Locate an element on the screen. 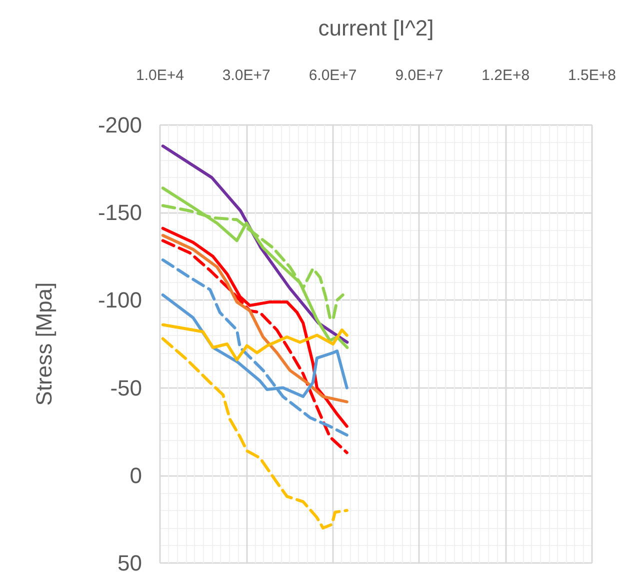  y-tick-label: -100 is located at coordinates (120, 300).